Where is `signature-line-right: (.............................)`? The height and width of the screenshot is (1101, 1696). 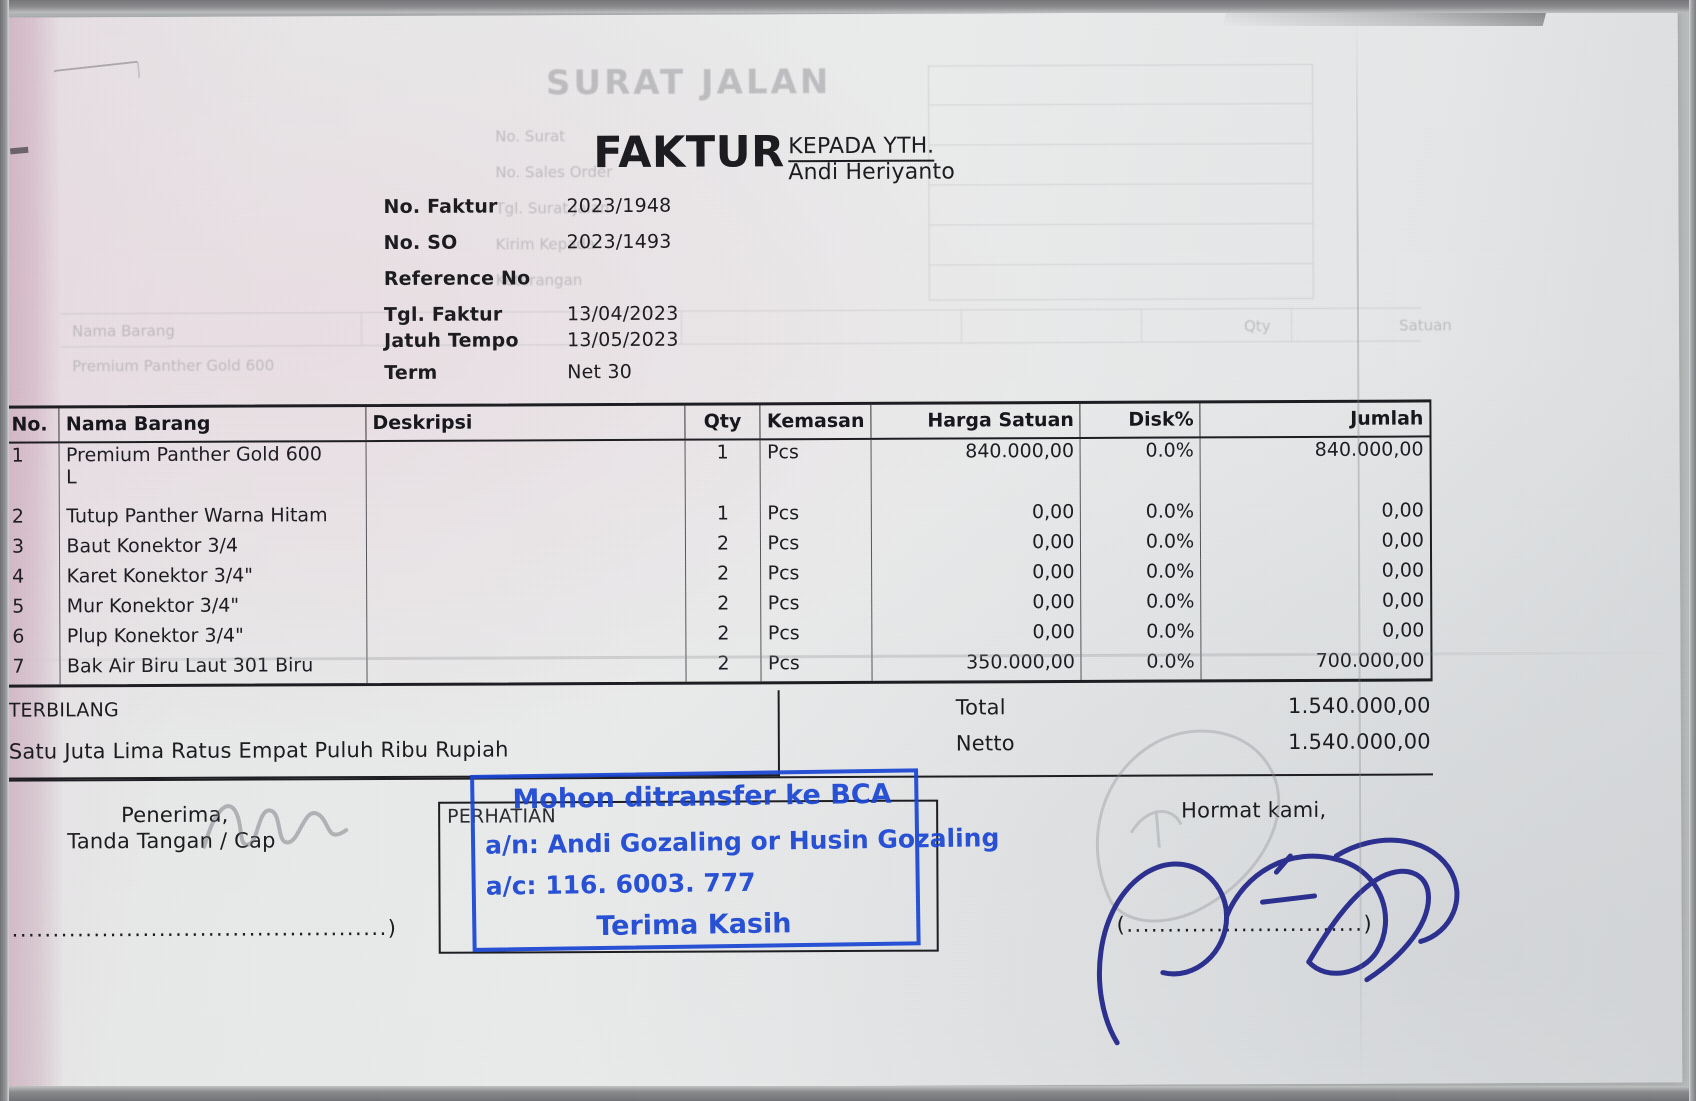
signature-line-right: (.............................) is located at coordinates (1245, 924).